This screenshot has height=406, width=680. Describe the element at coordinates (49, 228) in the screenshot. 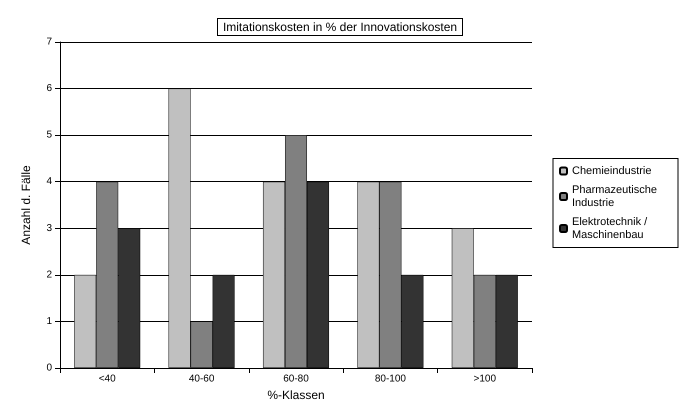

I see `y-tick-label: 3` at that location.